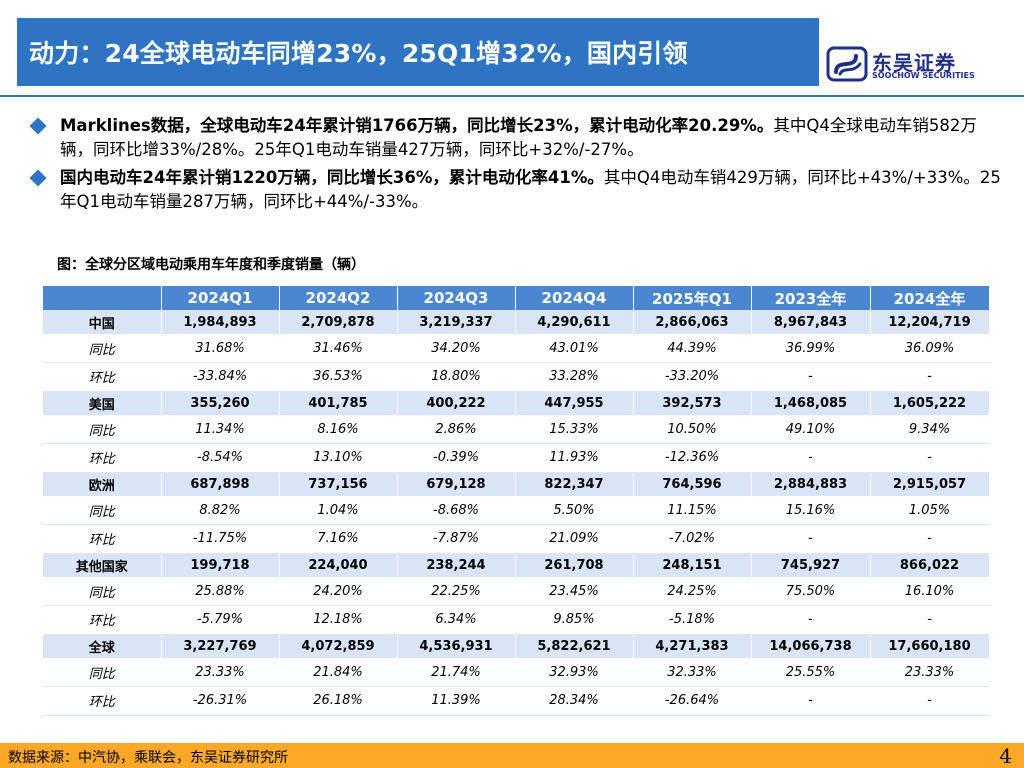  Describe the element at coordinates (811, 510) in the screenshot. I see `table-cell: 15.16%` at that location.